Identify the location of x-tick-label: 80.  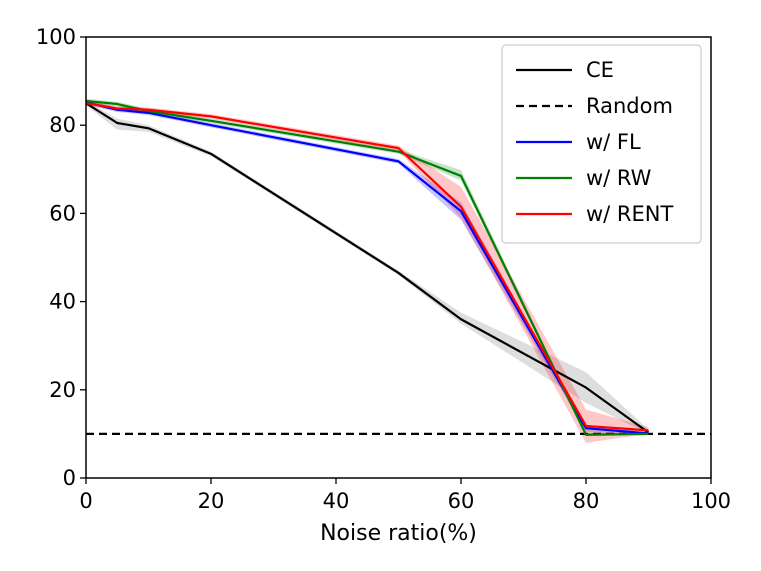
(586, 501).